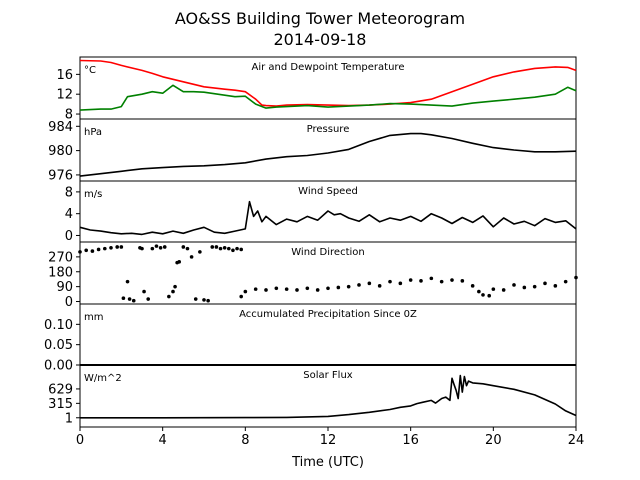 The height and width of the screenshot is (480, 640). What do you see at coordinates (320, 39) in the screenshot?
I see `figure-subtitle: 2014-09-18` at bounding box center [320, 39].